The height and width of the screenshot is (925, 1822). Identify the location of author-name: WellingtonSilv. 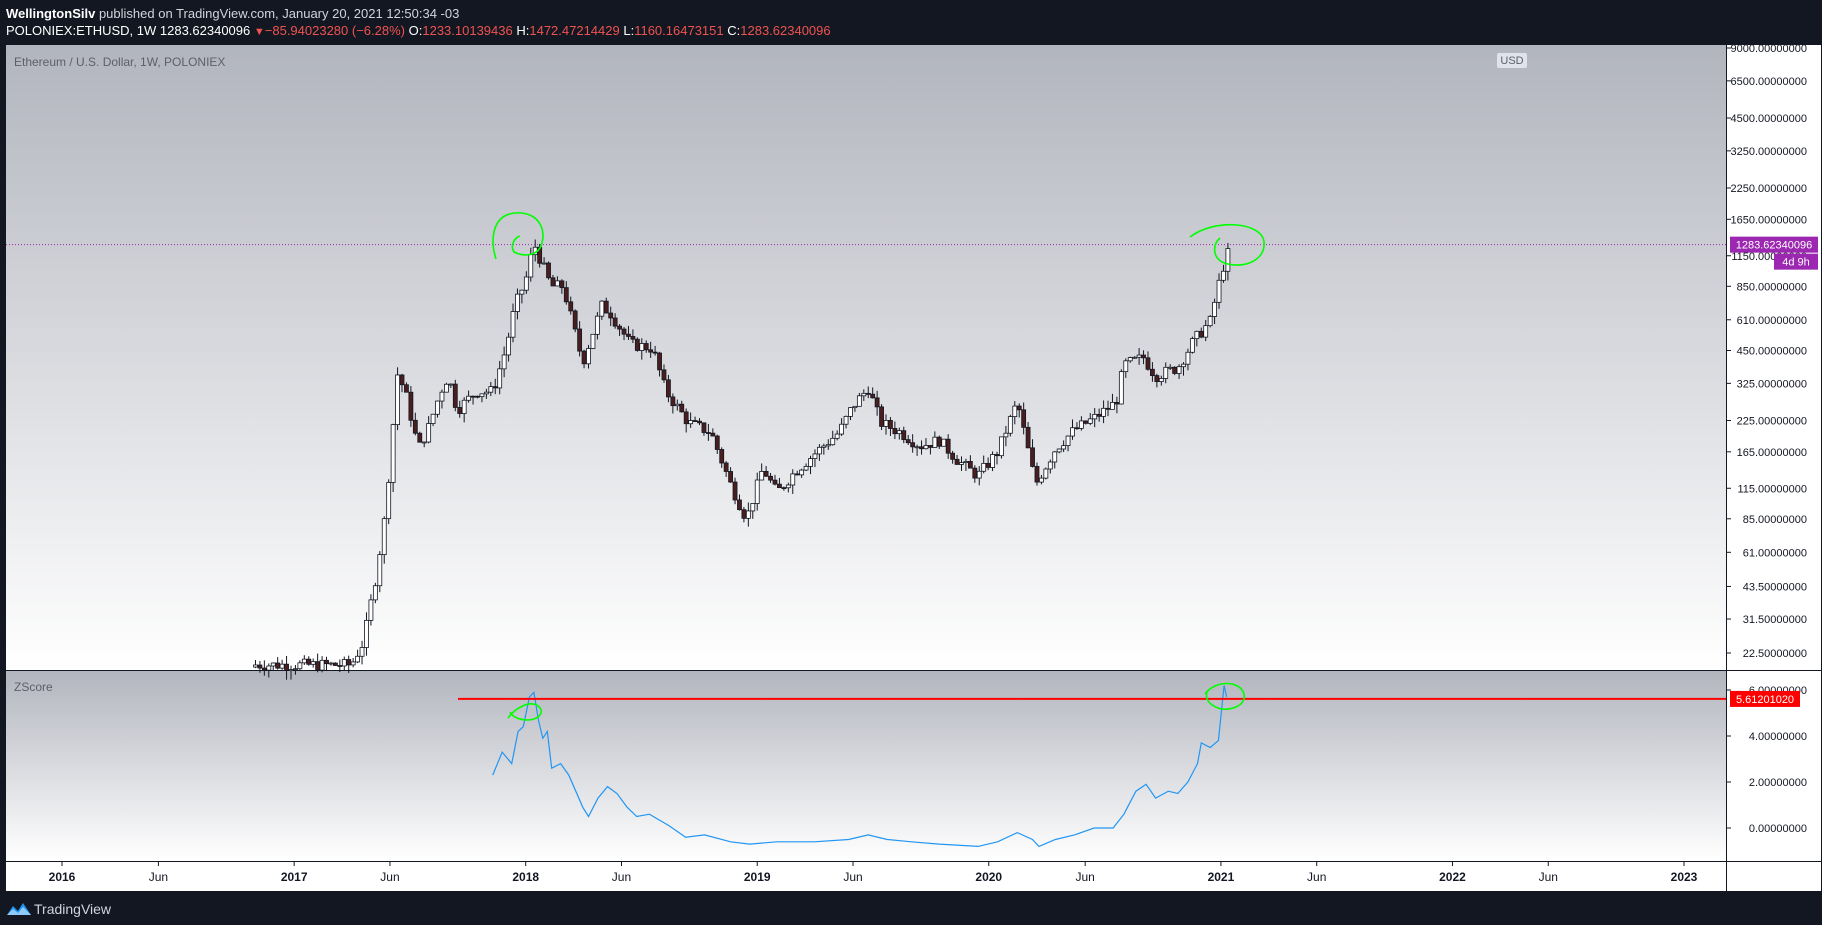
(51, 13).